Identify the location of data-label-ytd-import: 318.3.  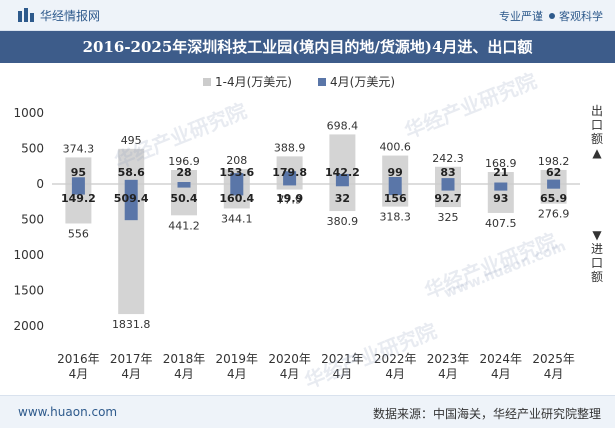
(395, 217).